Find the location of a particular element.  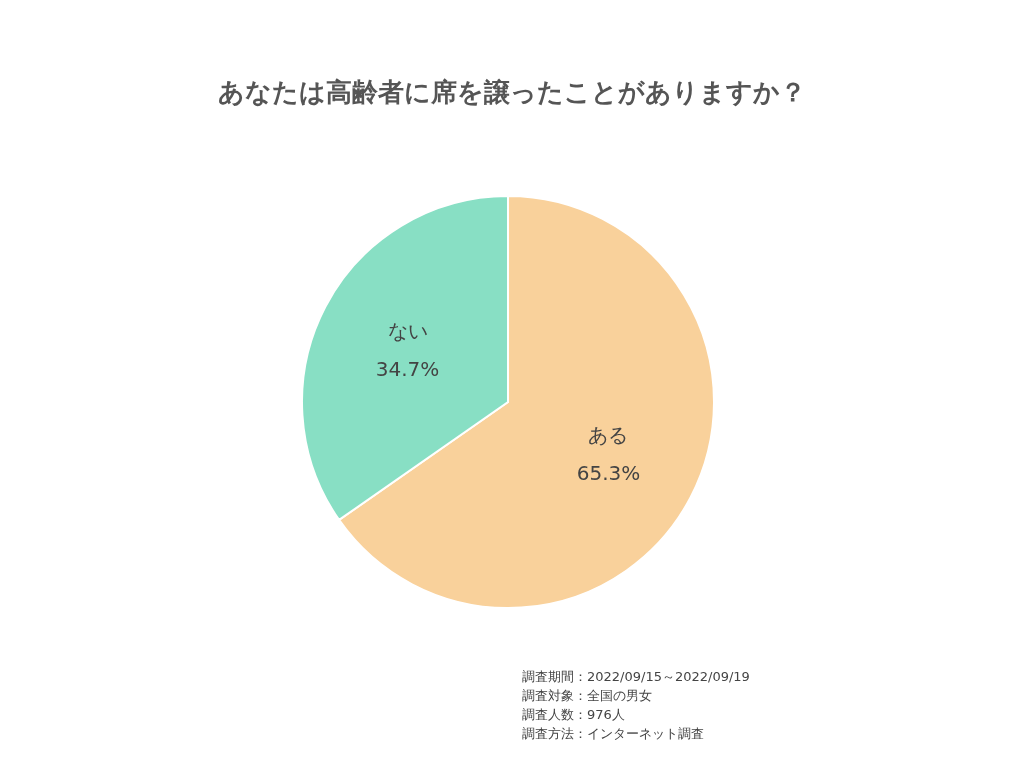

text: 調査期間：2022/09/15～2022/09/19 is located at coordinates (636, 676).